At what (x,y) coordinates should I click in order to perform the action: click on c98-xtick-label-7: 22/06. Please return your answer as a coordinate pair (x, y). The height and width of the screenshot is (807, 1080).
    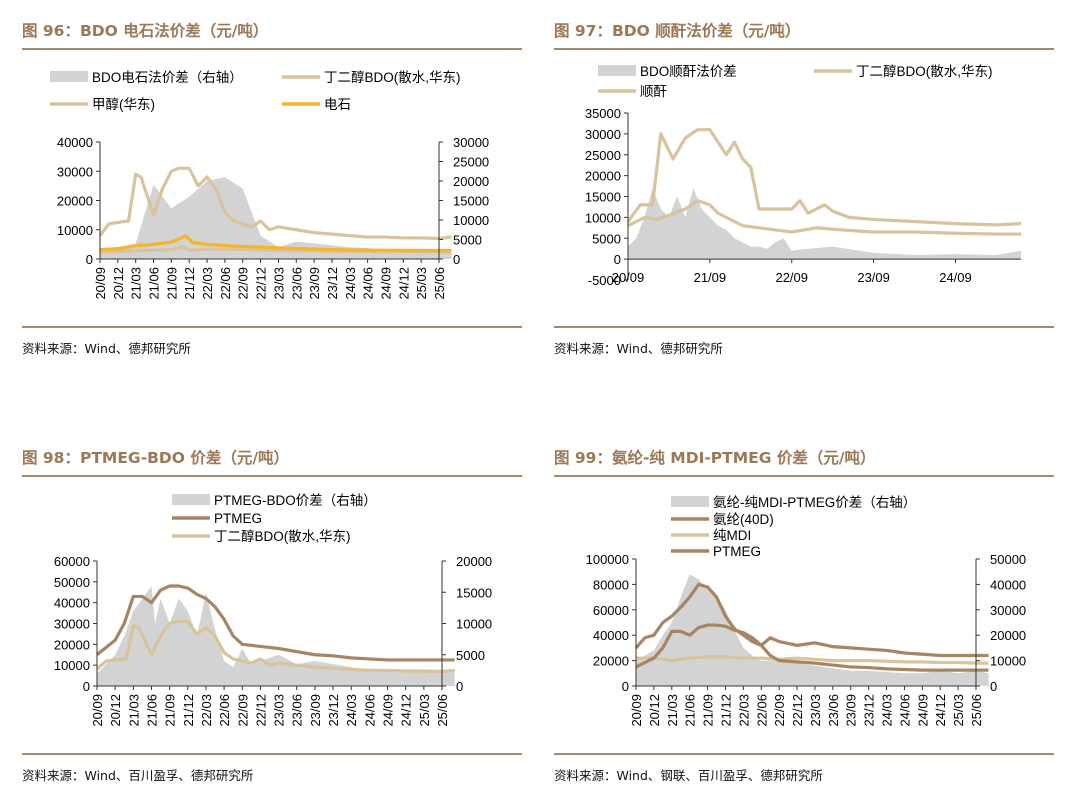
    Looking at the image, I should click on (224, 710).